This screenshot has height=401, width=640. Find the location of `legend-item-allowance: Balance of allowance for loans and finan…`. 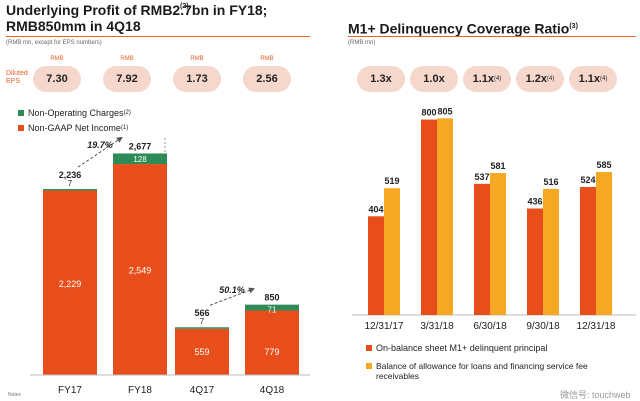

legend-item-allowance: Balance of allowance for loans and finan… is located at coordinates (499, 371).